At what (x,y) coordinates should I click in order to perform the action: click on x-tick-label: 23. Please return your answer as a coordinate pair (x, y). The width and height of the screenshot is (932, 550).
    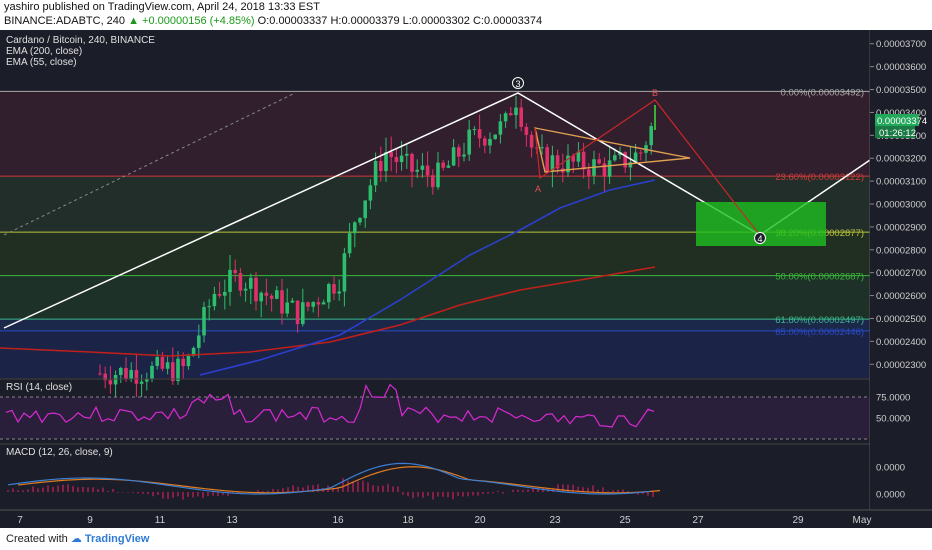
    Looking at the image, I should click on (555, 520).